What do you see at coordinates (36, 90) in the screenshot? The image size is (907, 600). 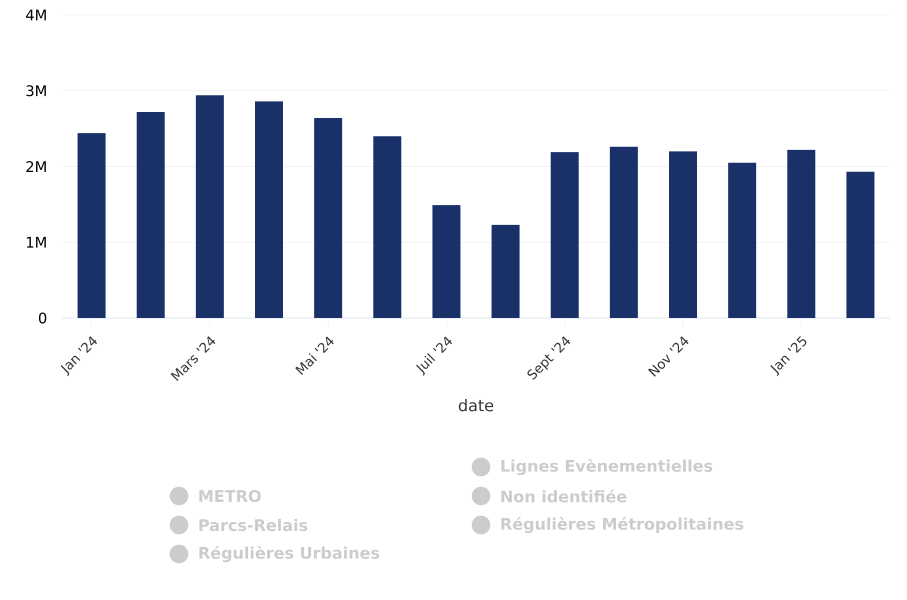 I see `y-tick-label: 3M` at bounding box center [36, 90].